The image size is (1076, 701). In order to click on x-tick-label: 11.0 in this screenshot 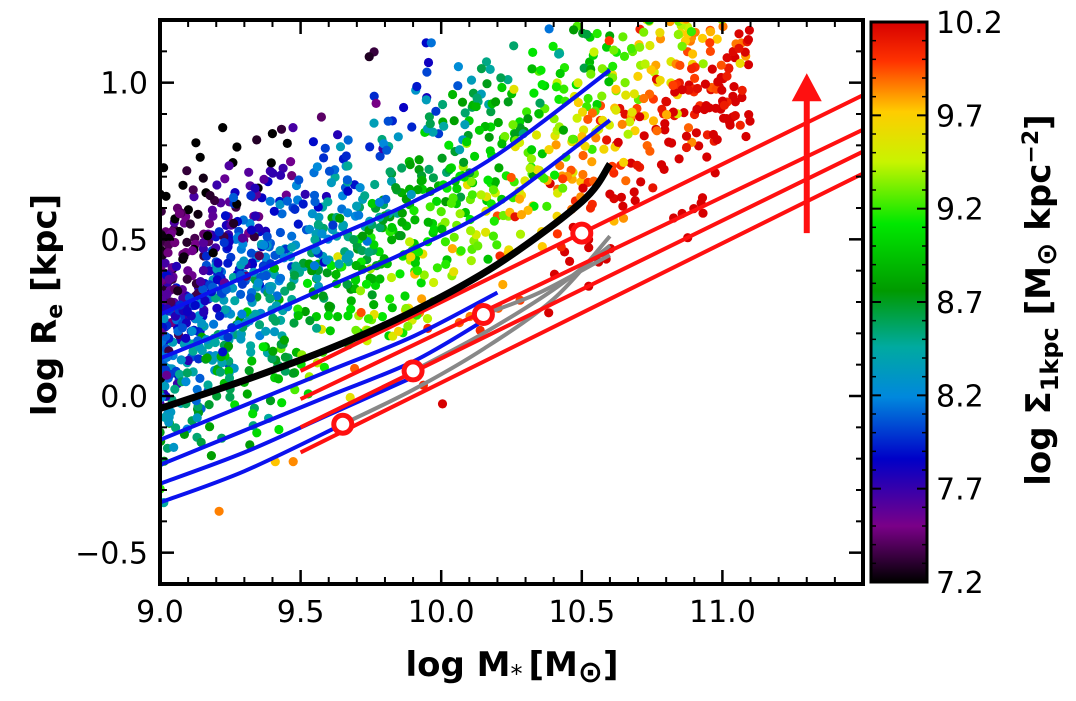, I will do `click(722, 612)`.